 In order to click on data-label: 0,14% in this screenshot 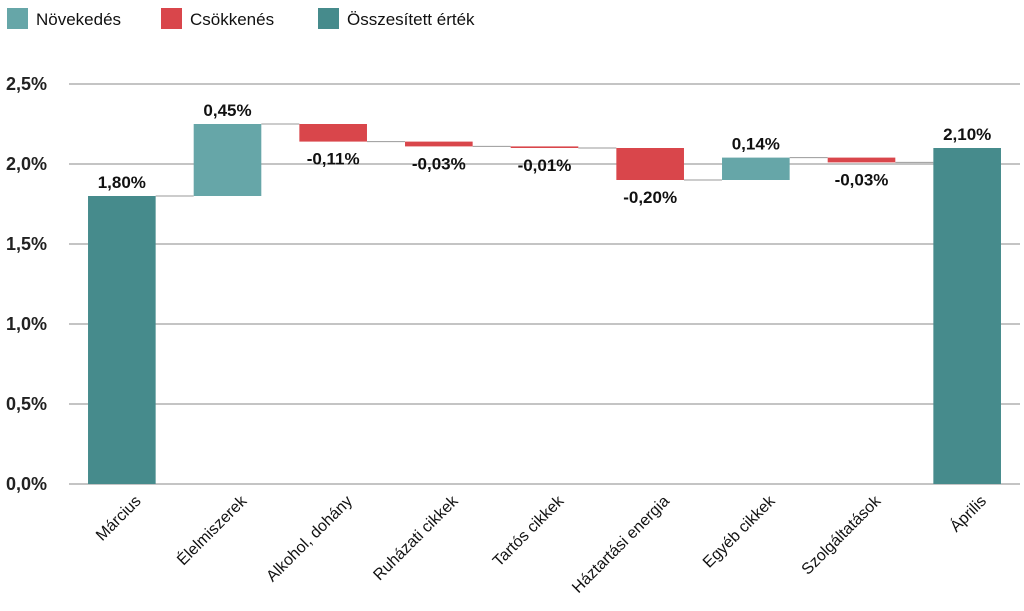, I will do `click(756, 144)`.